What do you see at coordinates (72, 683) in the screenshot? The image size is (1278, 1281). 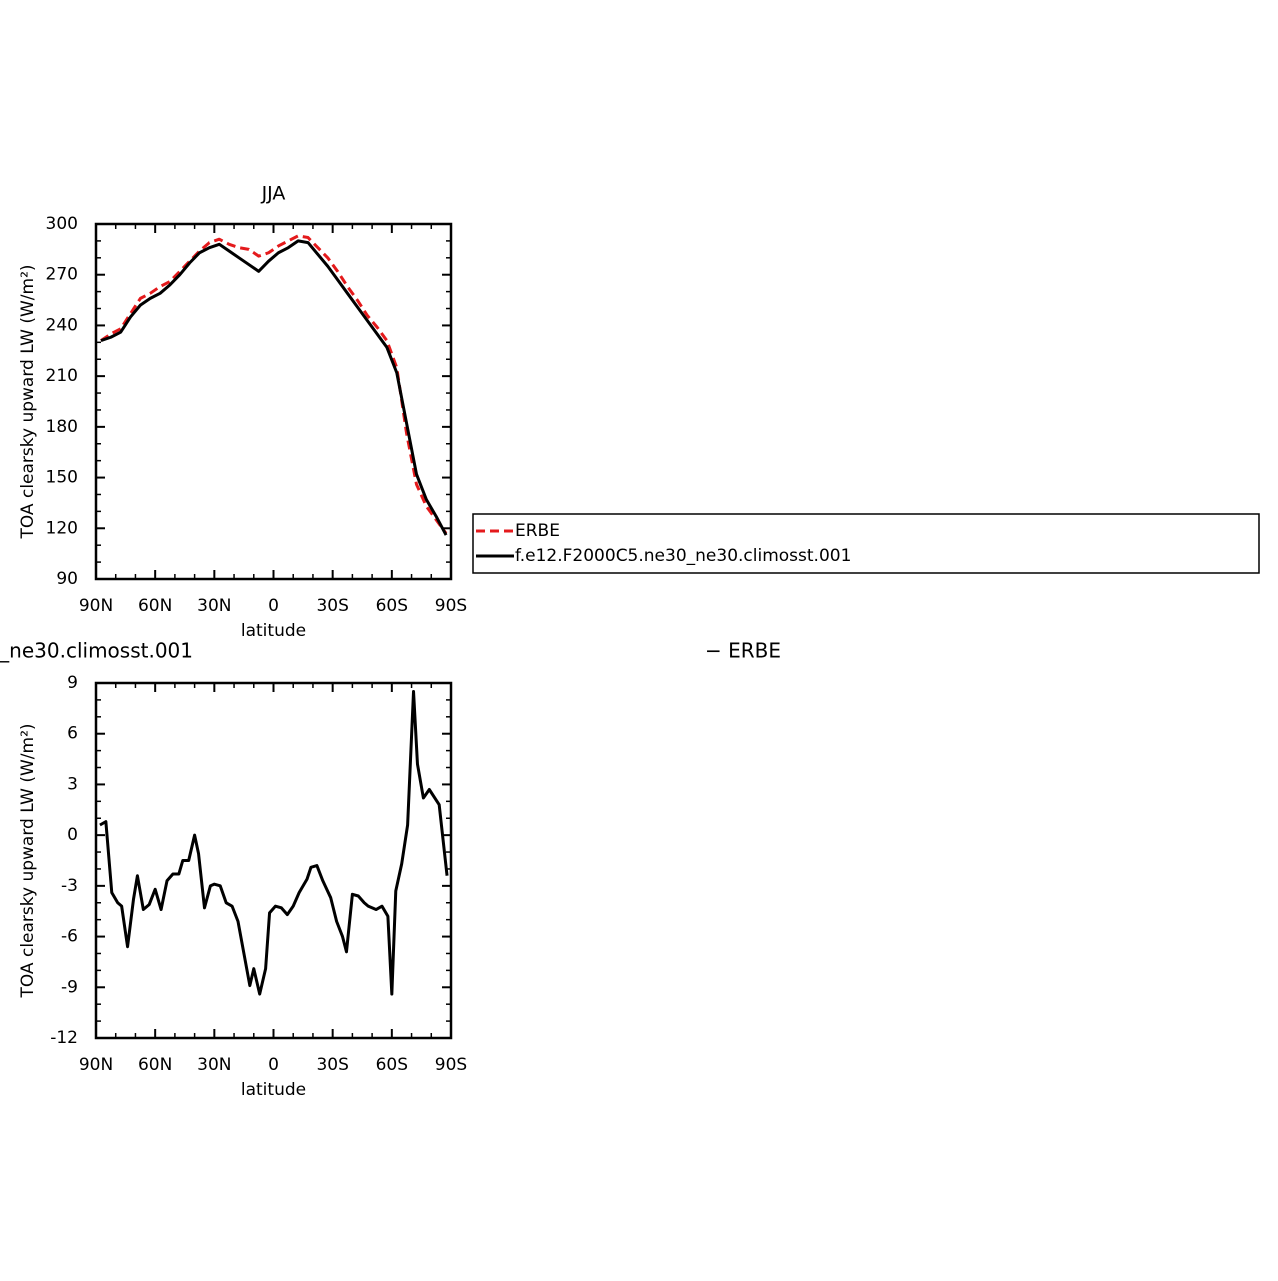 I see `y-tick-label: 9` at bounding box center [72, 683].